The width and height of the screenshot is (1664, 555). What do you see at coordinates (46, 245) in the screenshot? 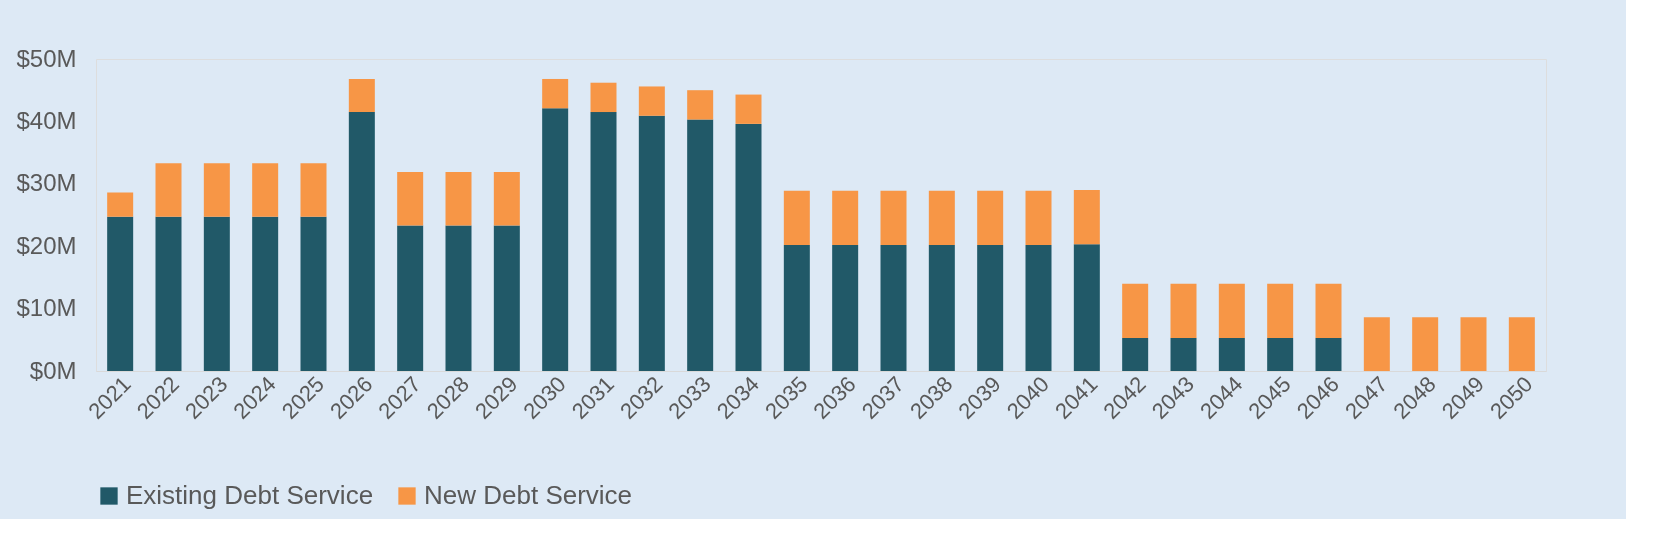
I see `y-tick-label: $20M` at bounding box center [46, 245].